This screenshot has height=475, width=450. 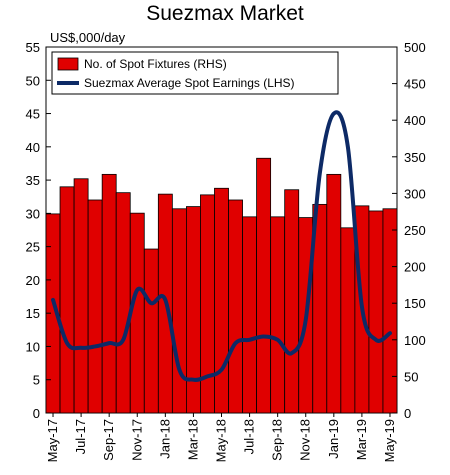 I want to click on left-axis: 0 5 10 15 20 25 30 35 40 45 50 55, so click(x=38, y=230).